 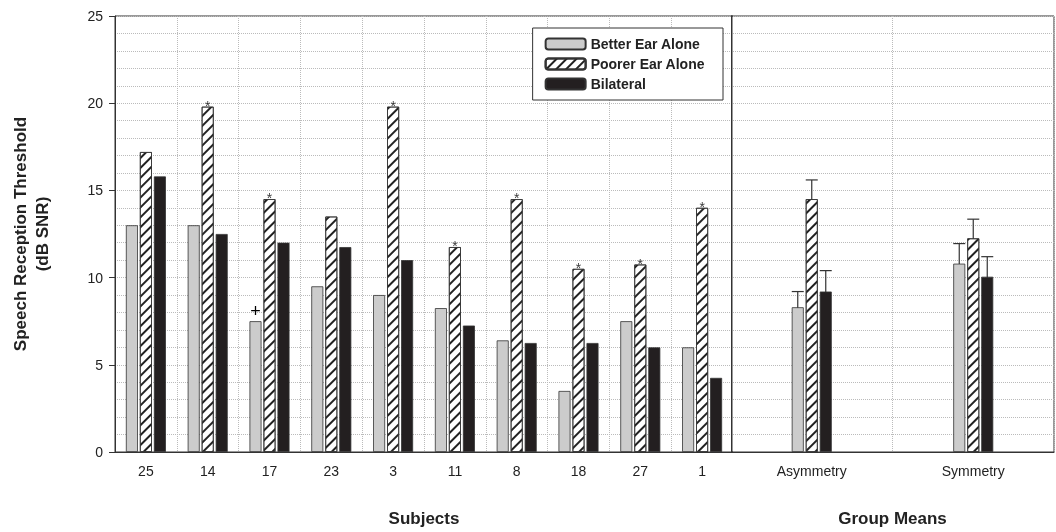 What do you see at coordinates (146, 471) in the screenshot?
I see `x-tick-label: 25` at bounding box center [146, 471].